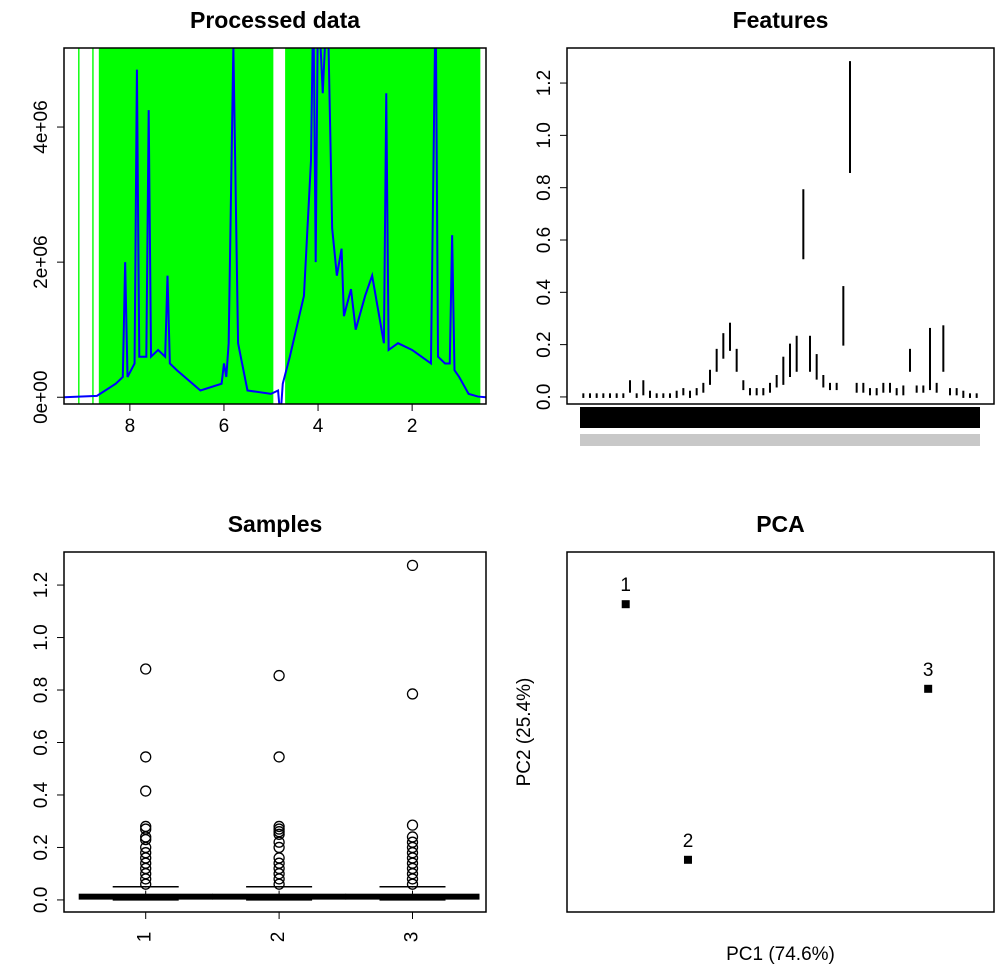  I want to click on x-tick-label: 8, so click(130, 426).